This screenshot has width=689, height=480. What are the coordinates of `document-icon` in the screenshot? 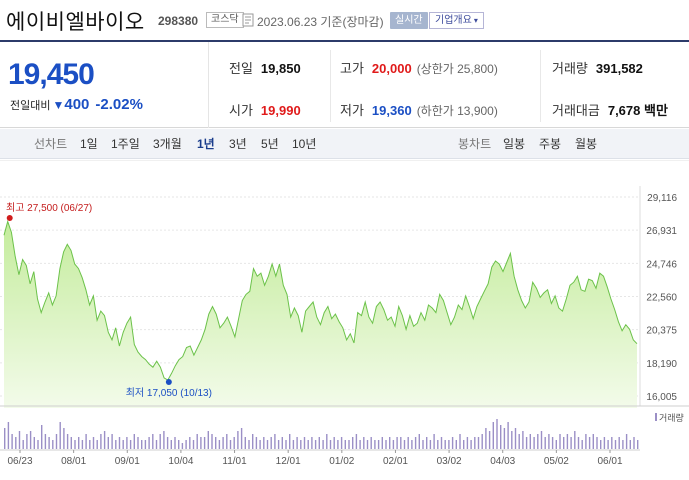 It's located at (248, 20).